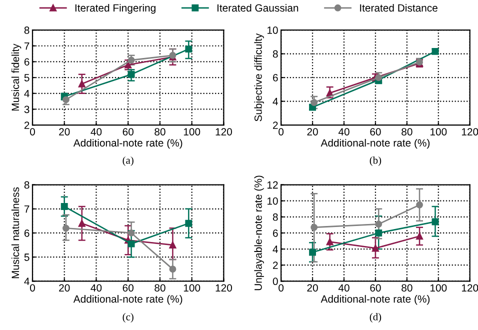 The width and height of the screenshot is (478, 330). I want to click on y-axis-title: Musical naturalness, so click(15, 232).